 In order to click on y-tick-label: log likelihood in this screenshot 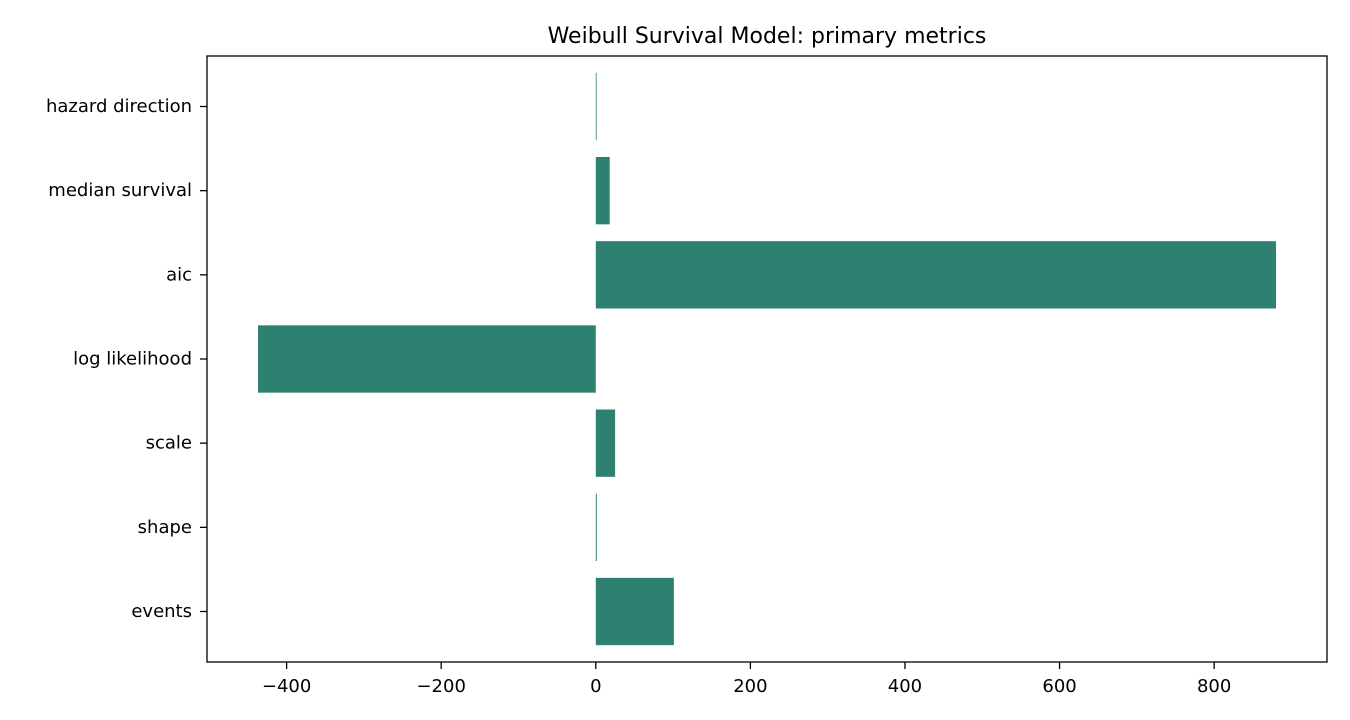, I will do `click(132, 359)`.